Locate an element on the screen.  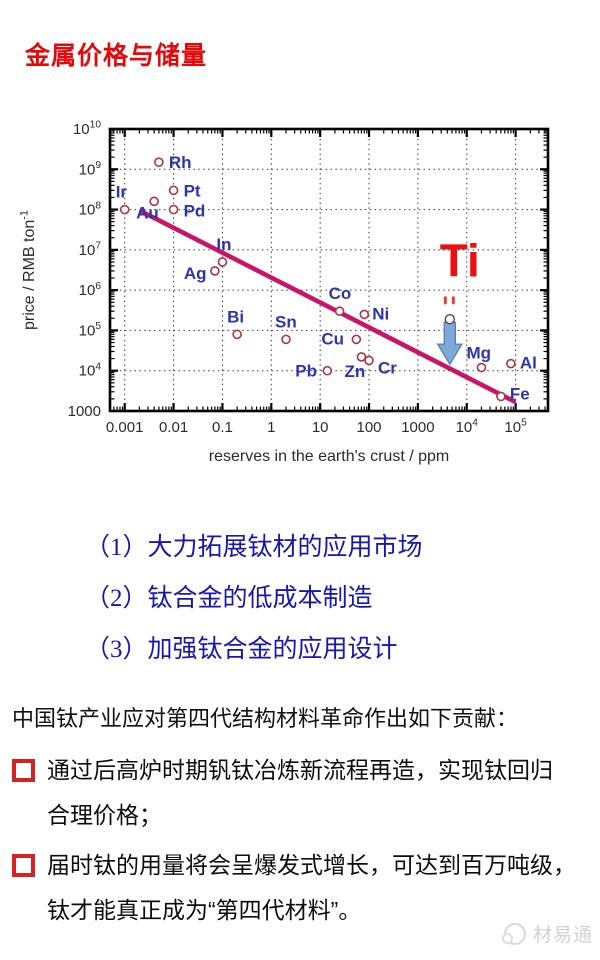
x-axis-title: reserves in the earth's crust / ppm is located at coordinates (329, 456).